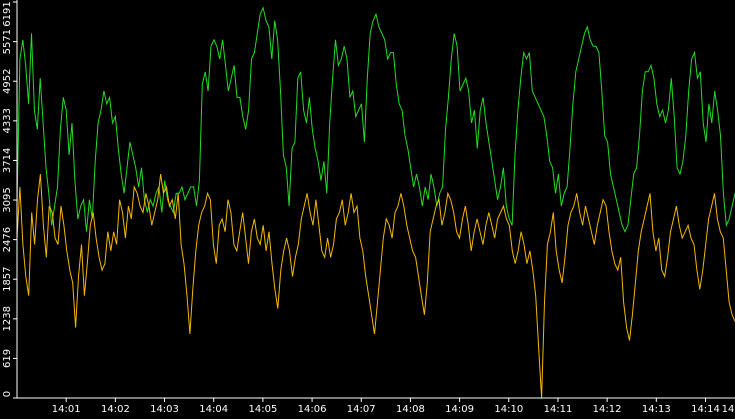 The height and width of the screenshot is (419, 735). Describe the element at coordinates (66, 409) in the screenshot. I see `x-tick-label: 14:01` at that location.